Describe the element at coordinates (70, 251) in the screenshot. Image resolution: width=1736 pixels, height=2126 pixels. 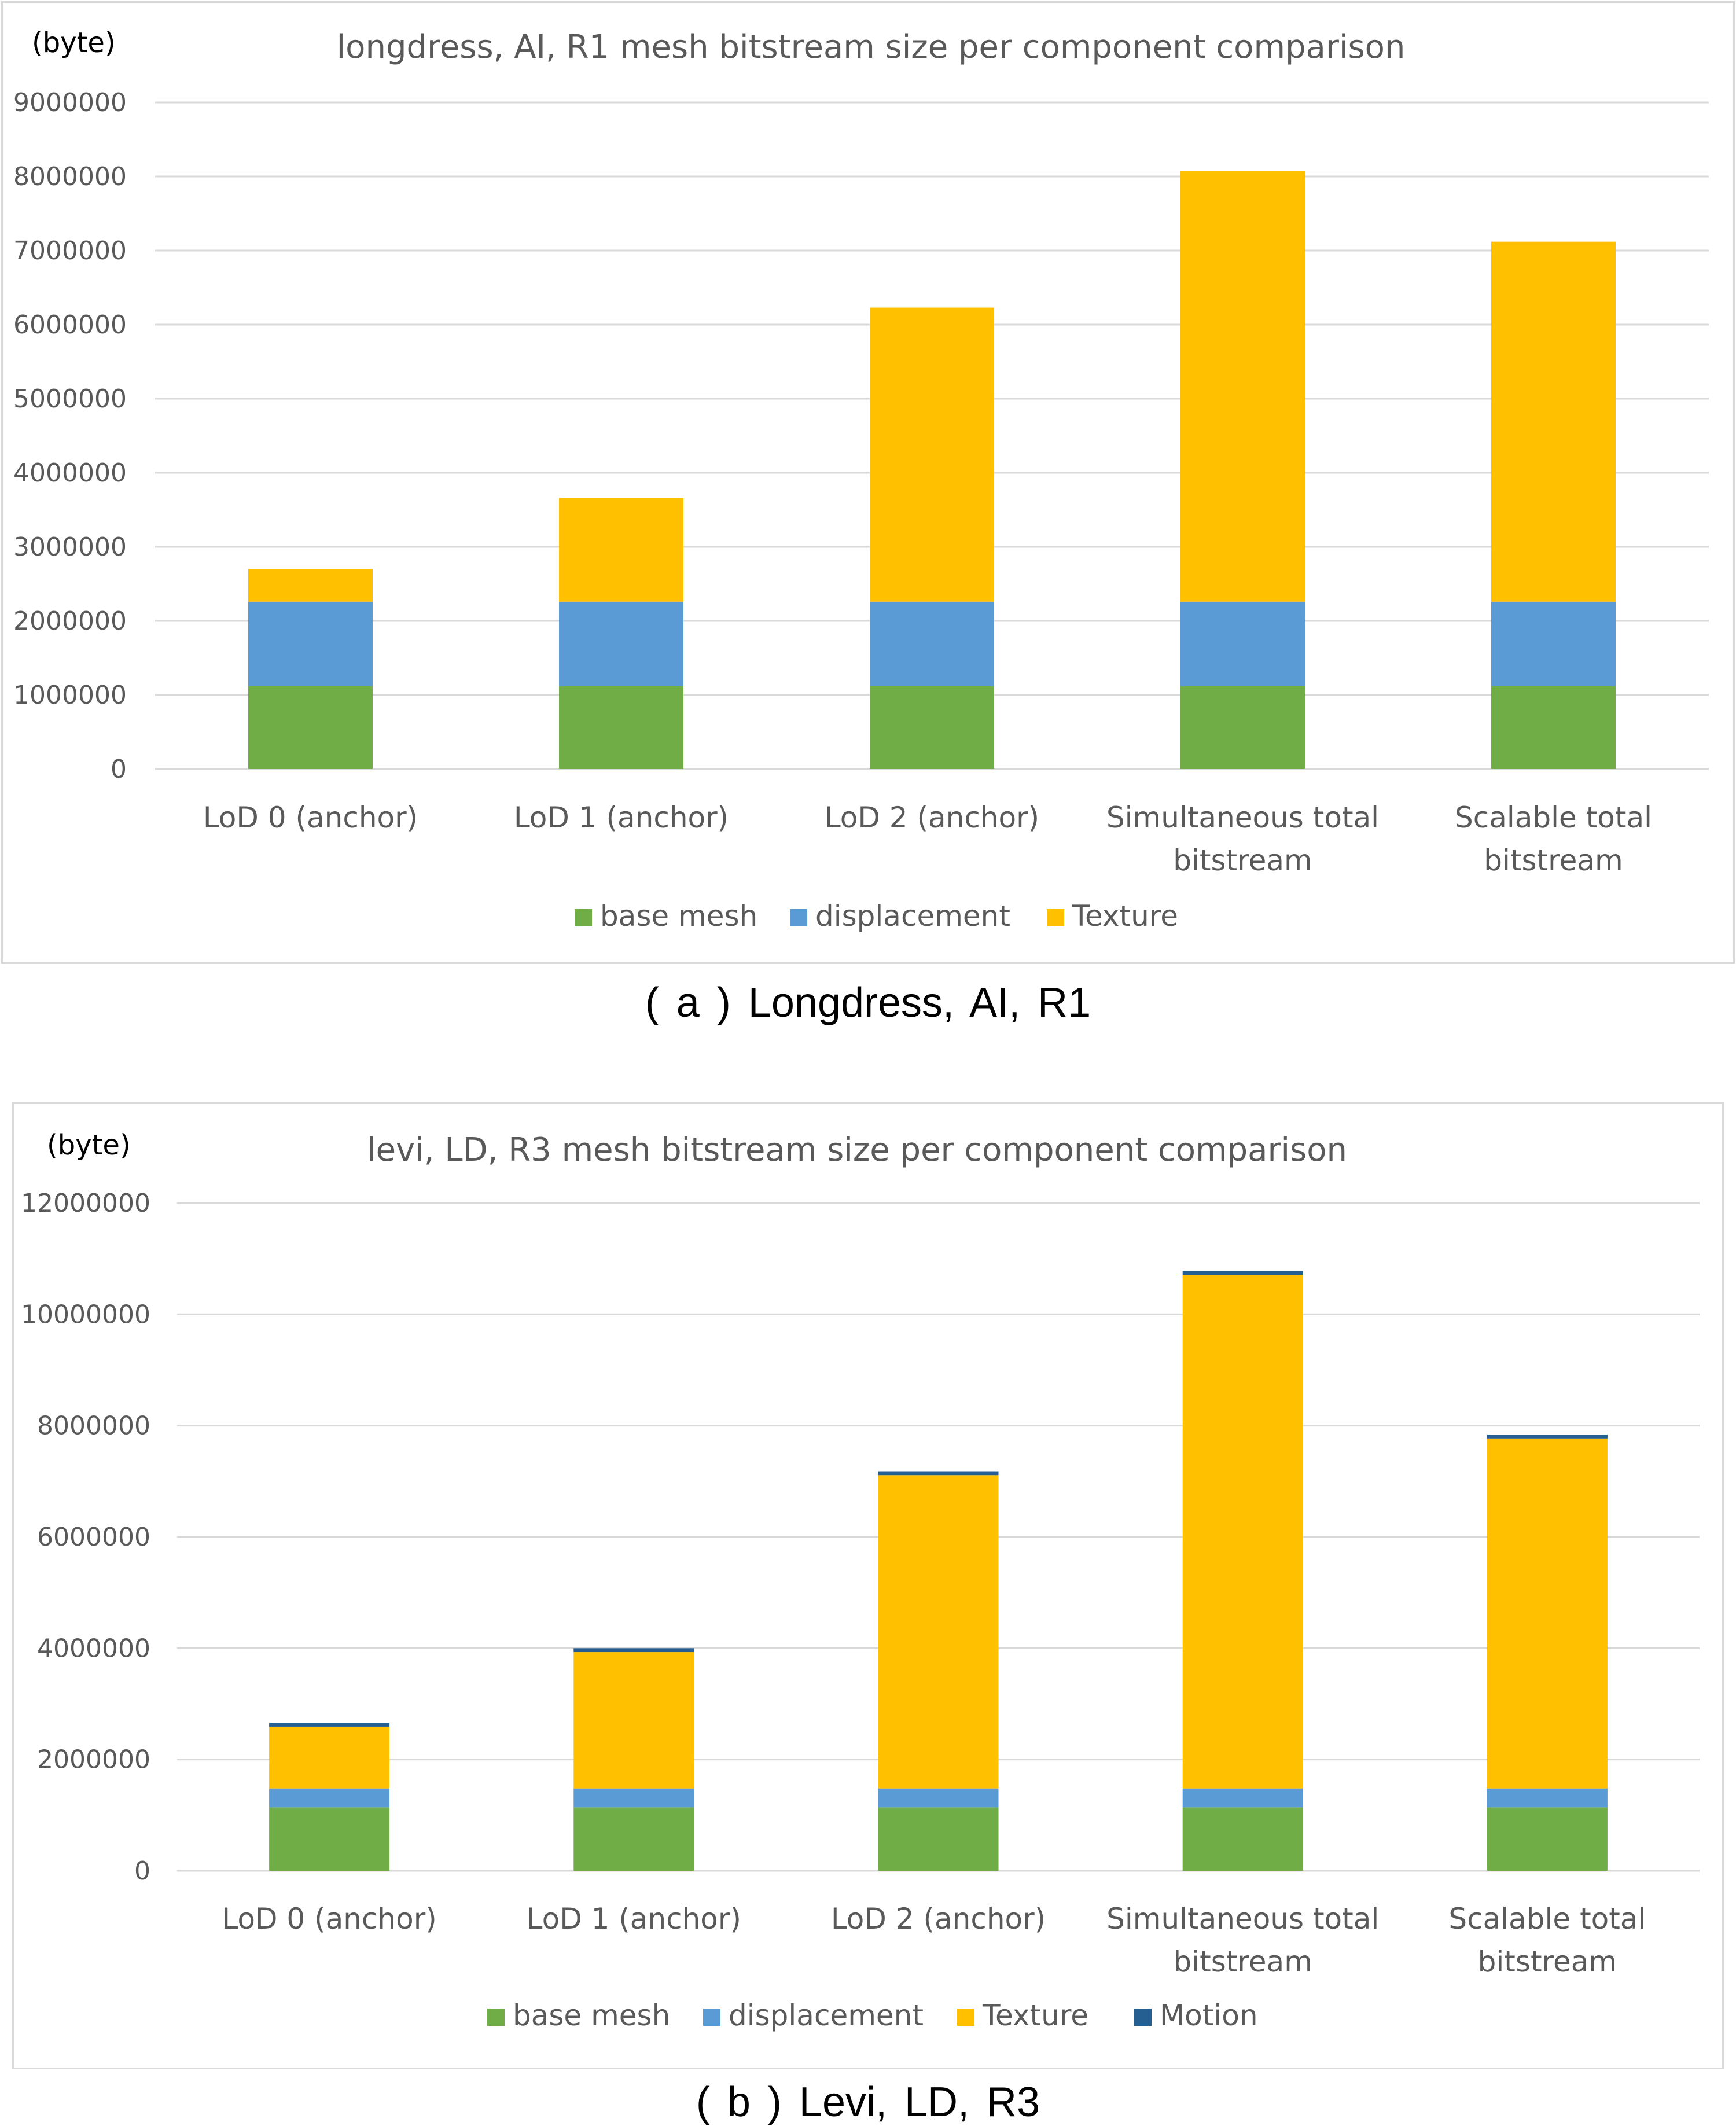
I see `y-tick-label: 7000000` at that location.